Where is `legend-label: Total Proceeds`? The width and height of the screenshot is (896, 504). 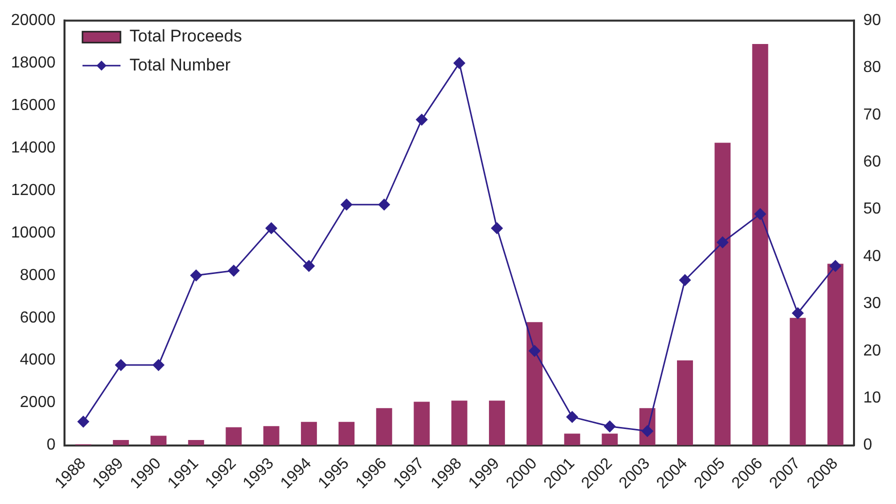 legend-label: Total Proceeds is located at coordinates (185, 36).